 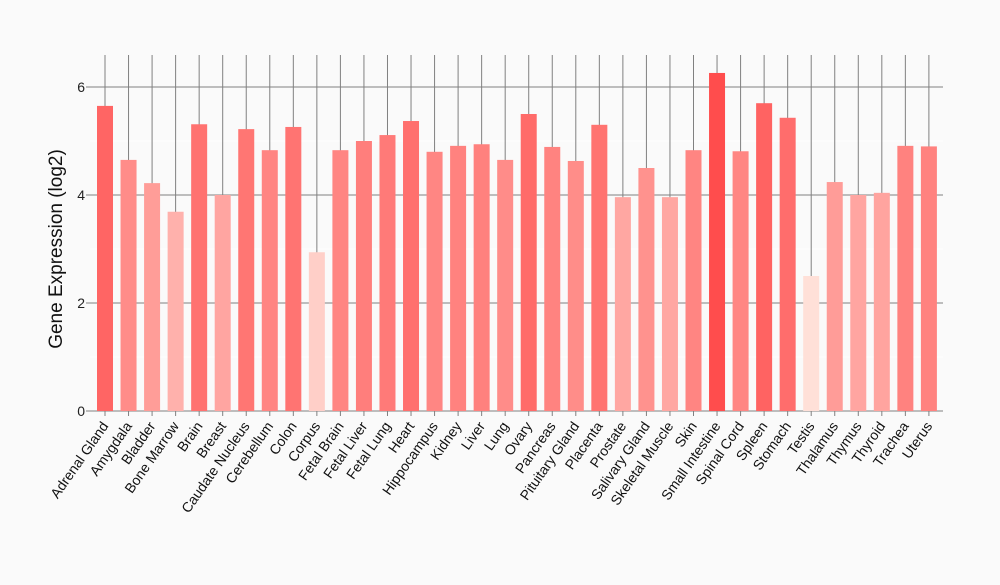 What do you see at coordinates (434, 281) in the screenshot?
I see `bar-hippocampus` at bounding box center [434, 281].